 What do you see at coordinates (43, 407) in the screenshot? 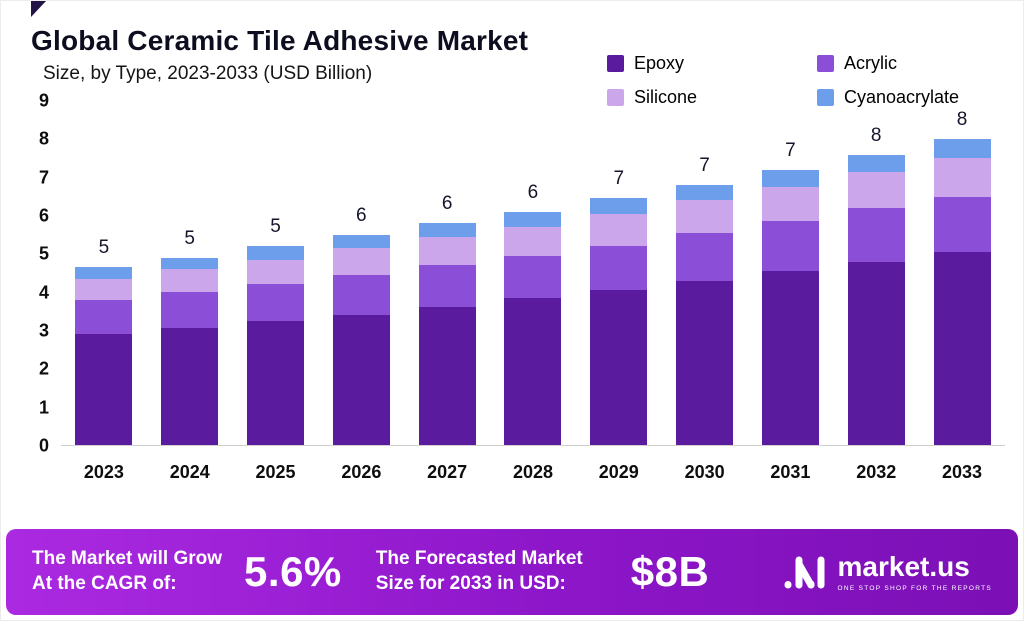
I see `y-tick-label: 1` at bounding box center [43, 407].